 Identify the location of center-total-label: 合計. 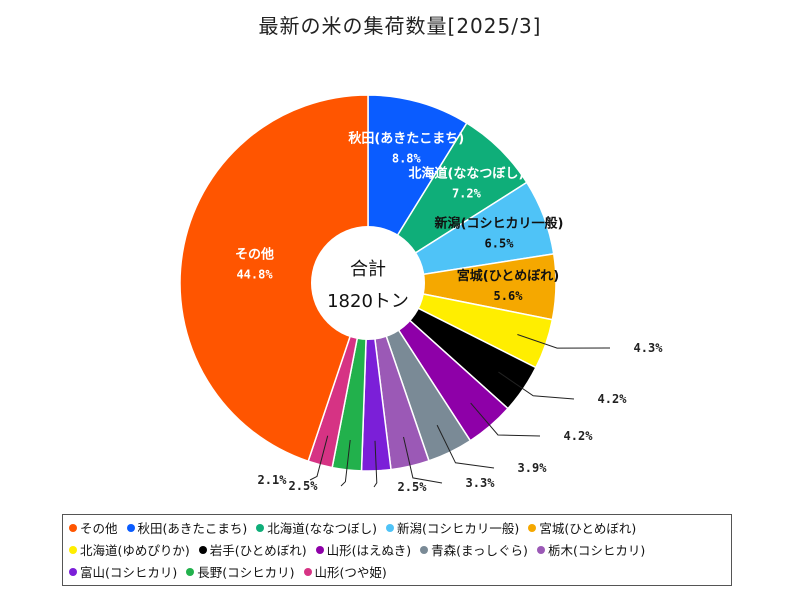
(368, 269).